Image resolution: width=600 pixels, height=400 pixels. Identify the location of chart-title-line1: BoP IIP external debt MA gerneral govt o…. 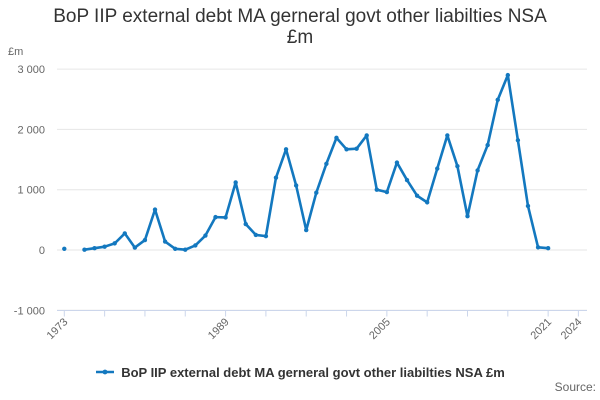
(300, 16).